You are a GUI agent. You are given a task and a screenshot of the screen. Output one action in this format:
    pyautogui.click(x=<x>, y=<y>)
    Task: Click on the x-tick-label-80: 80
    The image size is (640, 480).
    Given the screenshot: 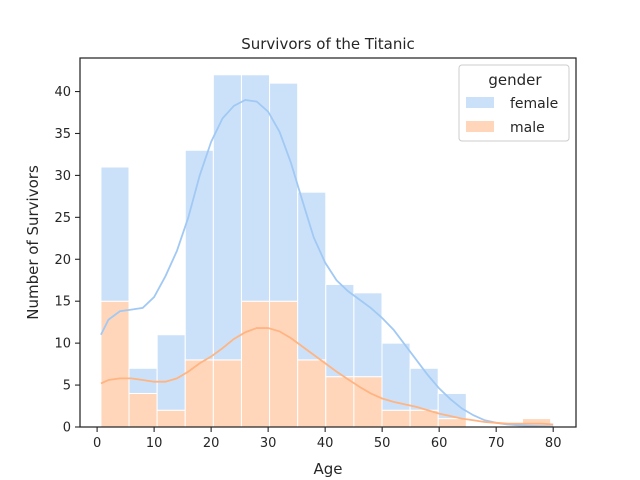 What is the action you would take?
    pyautogui.click(x=553, y=443)
    